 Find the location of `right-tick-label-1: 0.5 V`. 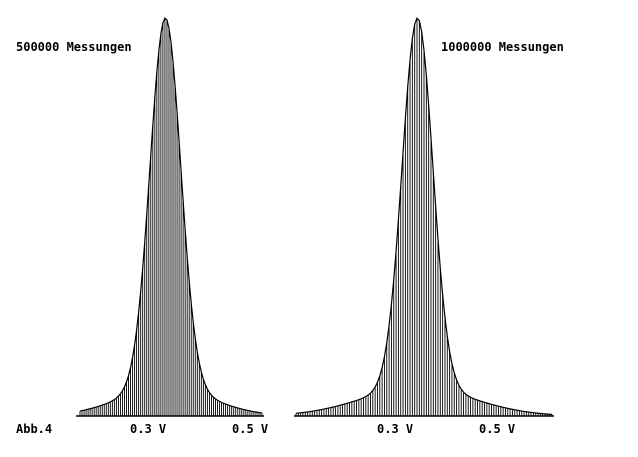

right-tick-label-1: 0.5 V is located at coordinates (497, 429).